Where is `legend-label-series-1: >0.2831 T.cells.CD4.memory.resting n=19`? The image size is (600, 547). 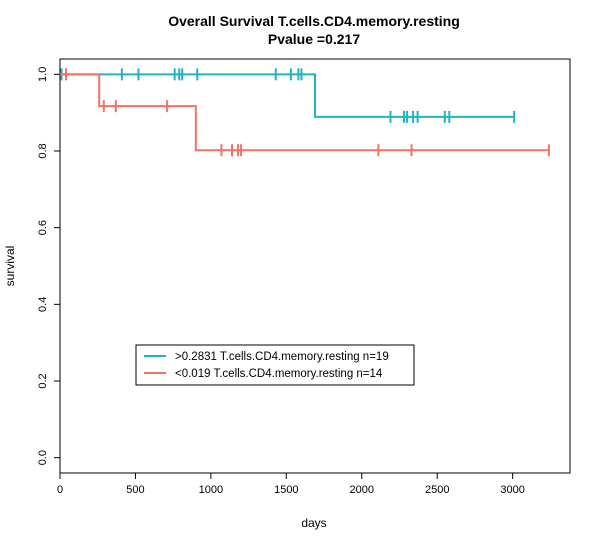 legend-label-series-1: >0.2831 T.cells.CD4.memory.resting n=19 is located at coordinates (282, 357).